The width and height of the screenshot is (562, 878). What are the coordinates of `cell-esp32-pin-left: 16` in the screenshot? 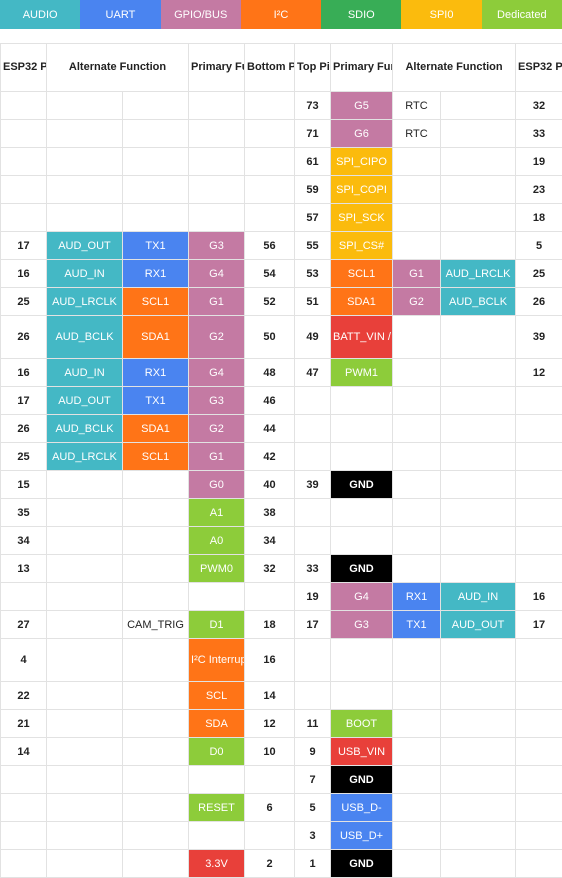 It's located at (24, 274).